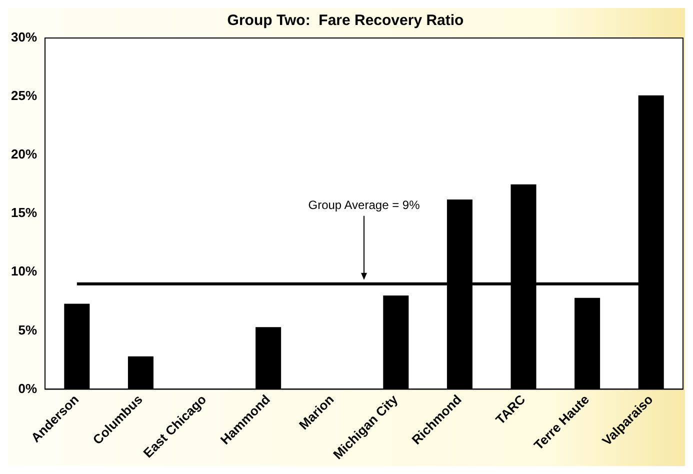 Image resolution: width=693 pixels, height=474 pixels. What do you see at coordinates (345, 21) in the screenshot?
I see `chart-title: Group Two: Fare Recovery Ratio` at bounding box center [345, 21].